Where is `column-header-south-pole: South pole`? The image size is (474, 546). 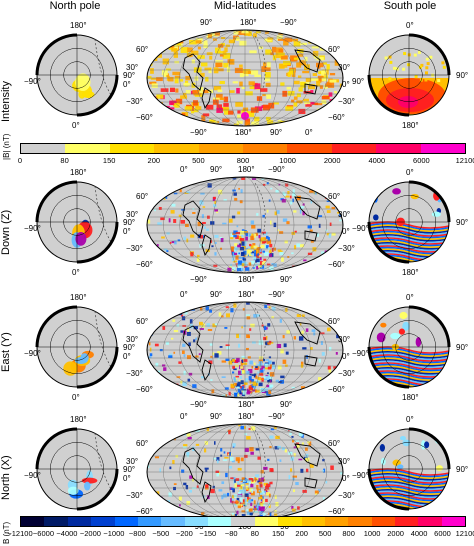
column-header-south-pole: South pole is located at coordinates (410, 6).